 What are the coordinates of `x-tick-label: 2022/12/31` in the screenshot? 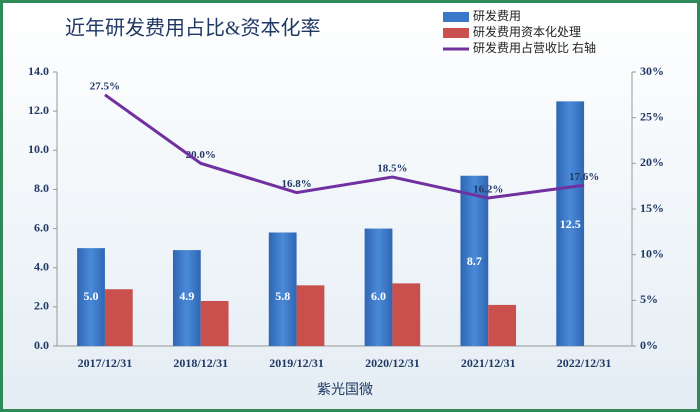 It's located at (584, 363).